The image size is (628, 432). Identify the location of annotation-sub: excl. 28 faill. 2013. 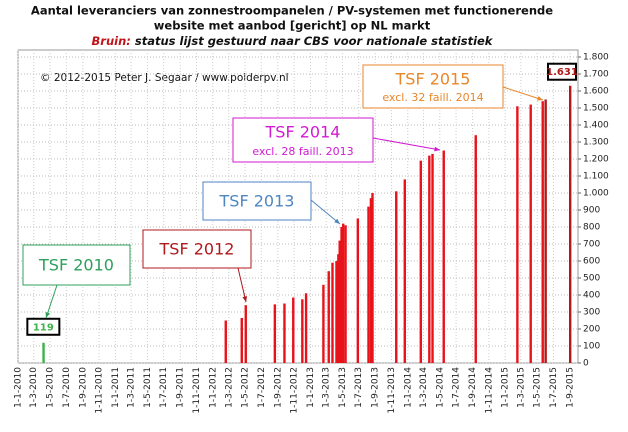
(302, 151).